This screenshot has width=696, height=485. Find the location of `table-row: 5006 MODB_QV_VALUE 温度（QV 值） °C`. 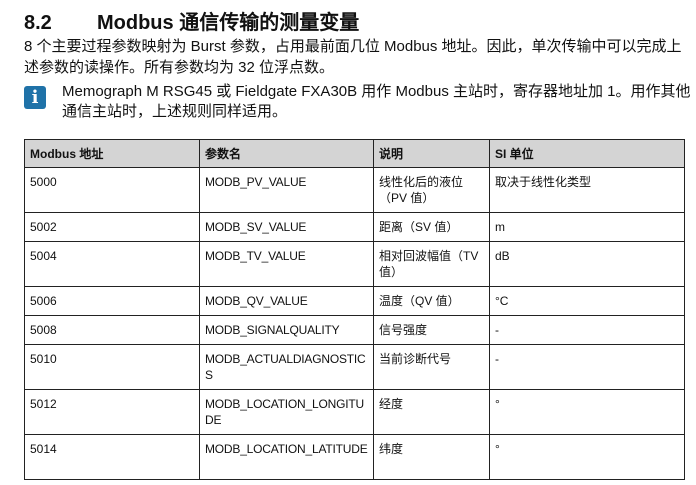

table-row: 5006 MODB_QV_VALUE 温度（QV 值） °C is located at coordinates (354, 301).